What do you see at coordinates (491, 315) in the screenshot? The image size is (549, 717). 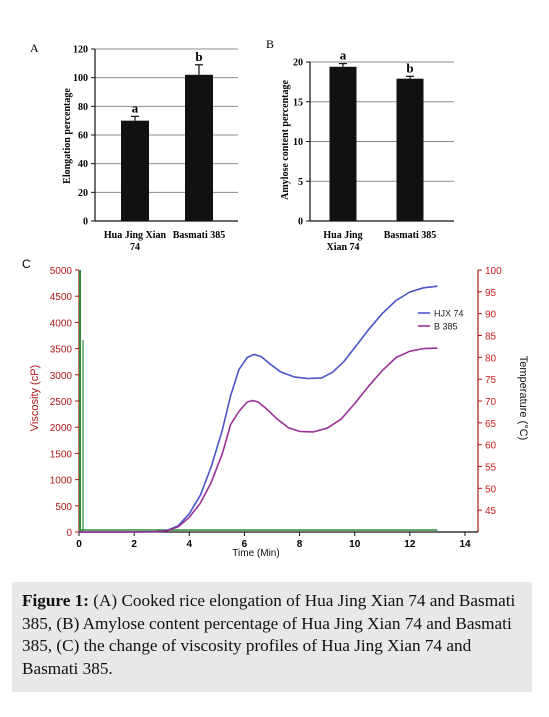 I see `y2-tick-label: 90` at bounding box center [491, 315].